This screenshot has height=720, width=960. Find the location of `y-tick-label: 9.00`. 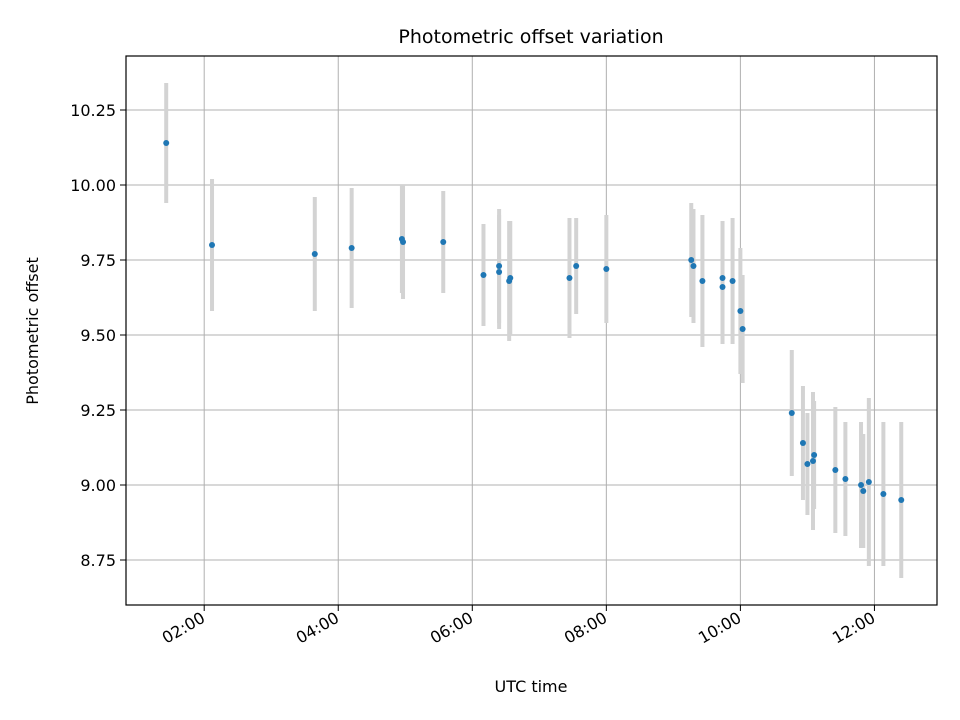

y-tick-label: 9.00 is located at coordinates (98, 485).